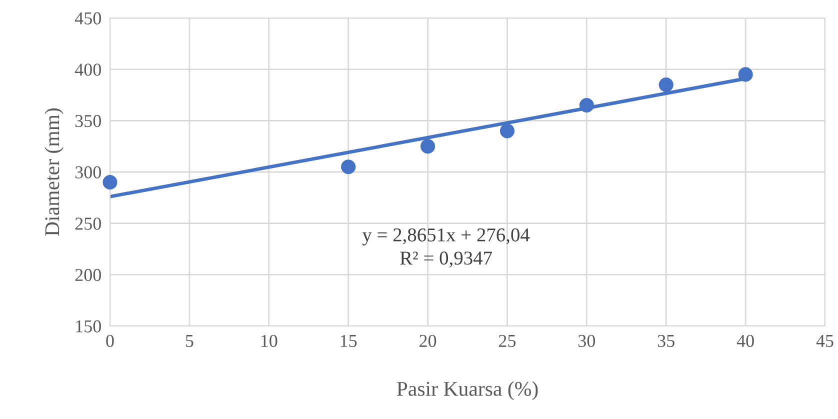 This screenshot has width=838, height=419. I want to click on x-tick-label: 35, so click(666, 341).